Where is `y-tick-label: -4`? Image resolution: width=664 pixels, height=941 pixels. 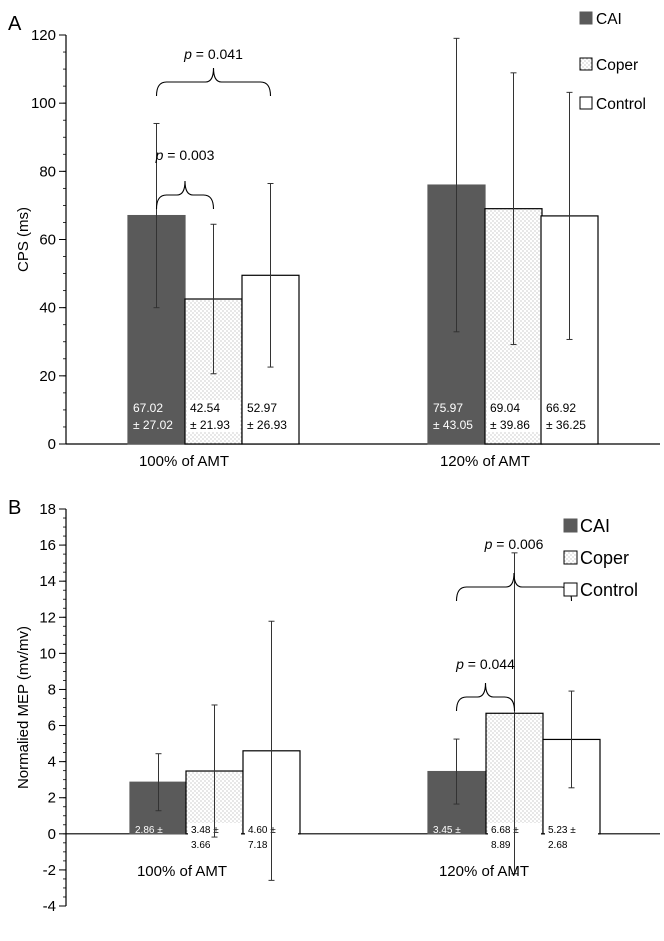 y-tick-label: -4 is located at coordinates (49, 906).